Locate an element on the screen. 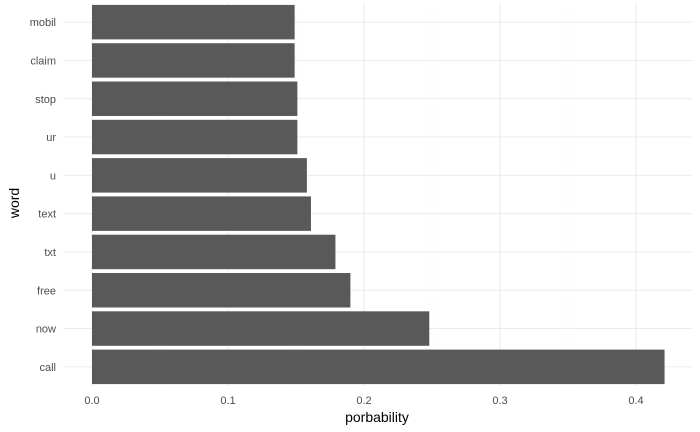 The width and height of the screenshot is (700, 432). x-tick-label: 0.1 is located at coordinates (227, 401).